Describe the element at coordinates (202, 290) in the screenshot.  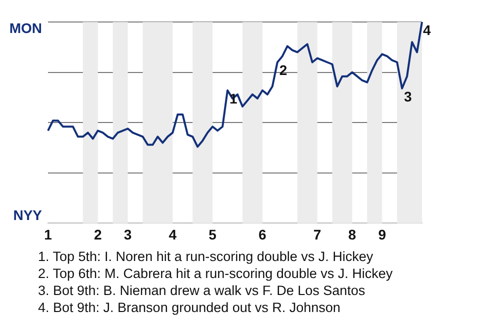
I see `text: 3. Bot 9th: B. Nieman drew a walk vs F. De Los Santos` at that location.